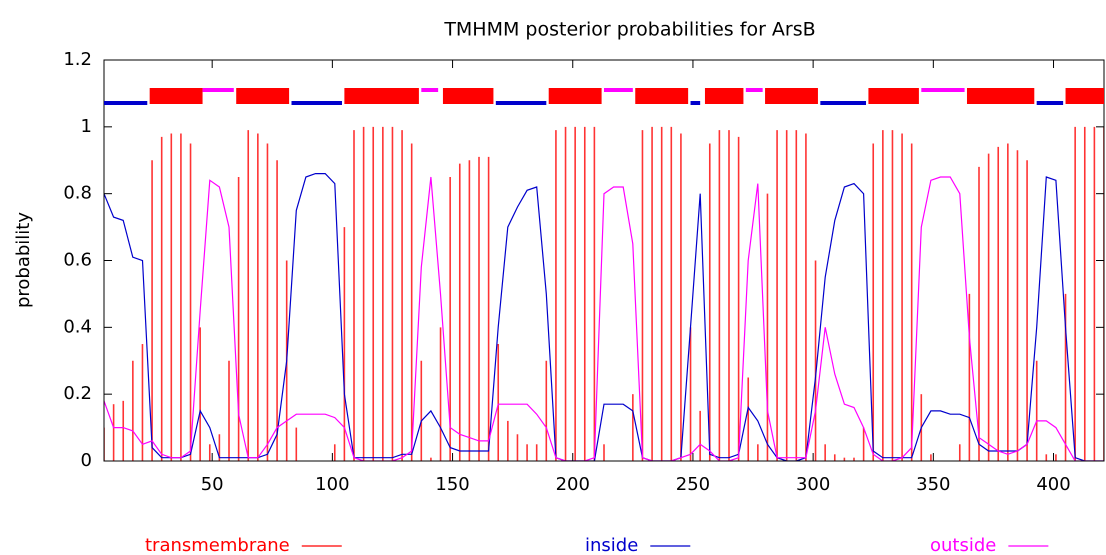  Describe the element at coordinates (332, 484) in the screenshot. I see `x-tick-label: 100` at that location.